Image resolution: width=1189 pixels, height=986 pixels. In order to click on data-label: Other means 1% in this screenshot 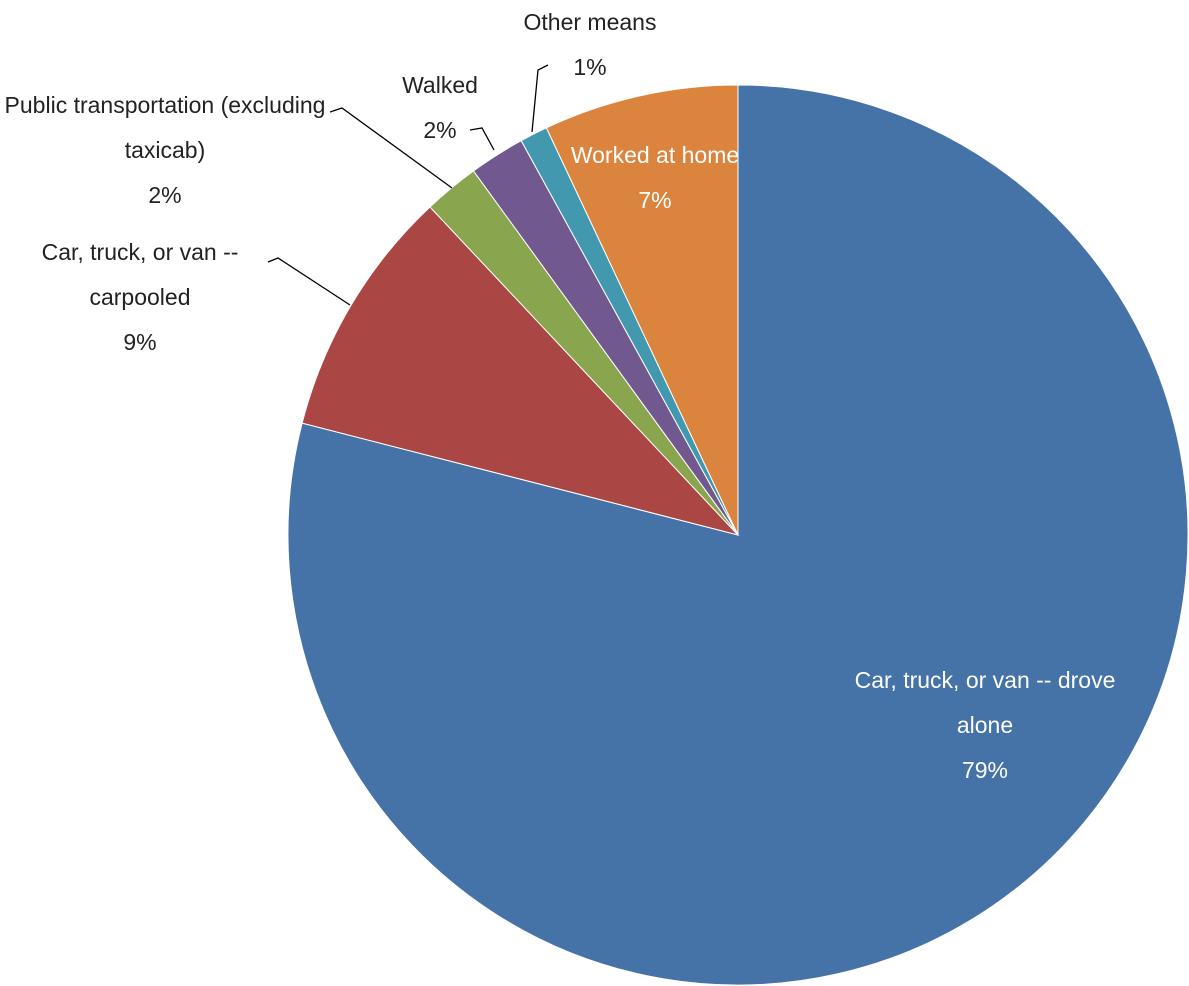, I will do `click(590, 45)`.